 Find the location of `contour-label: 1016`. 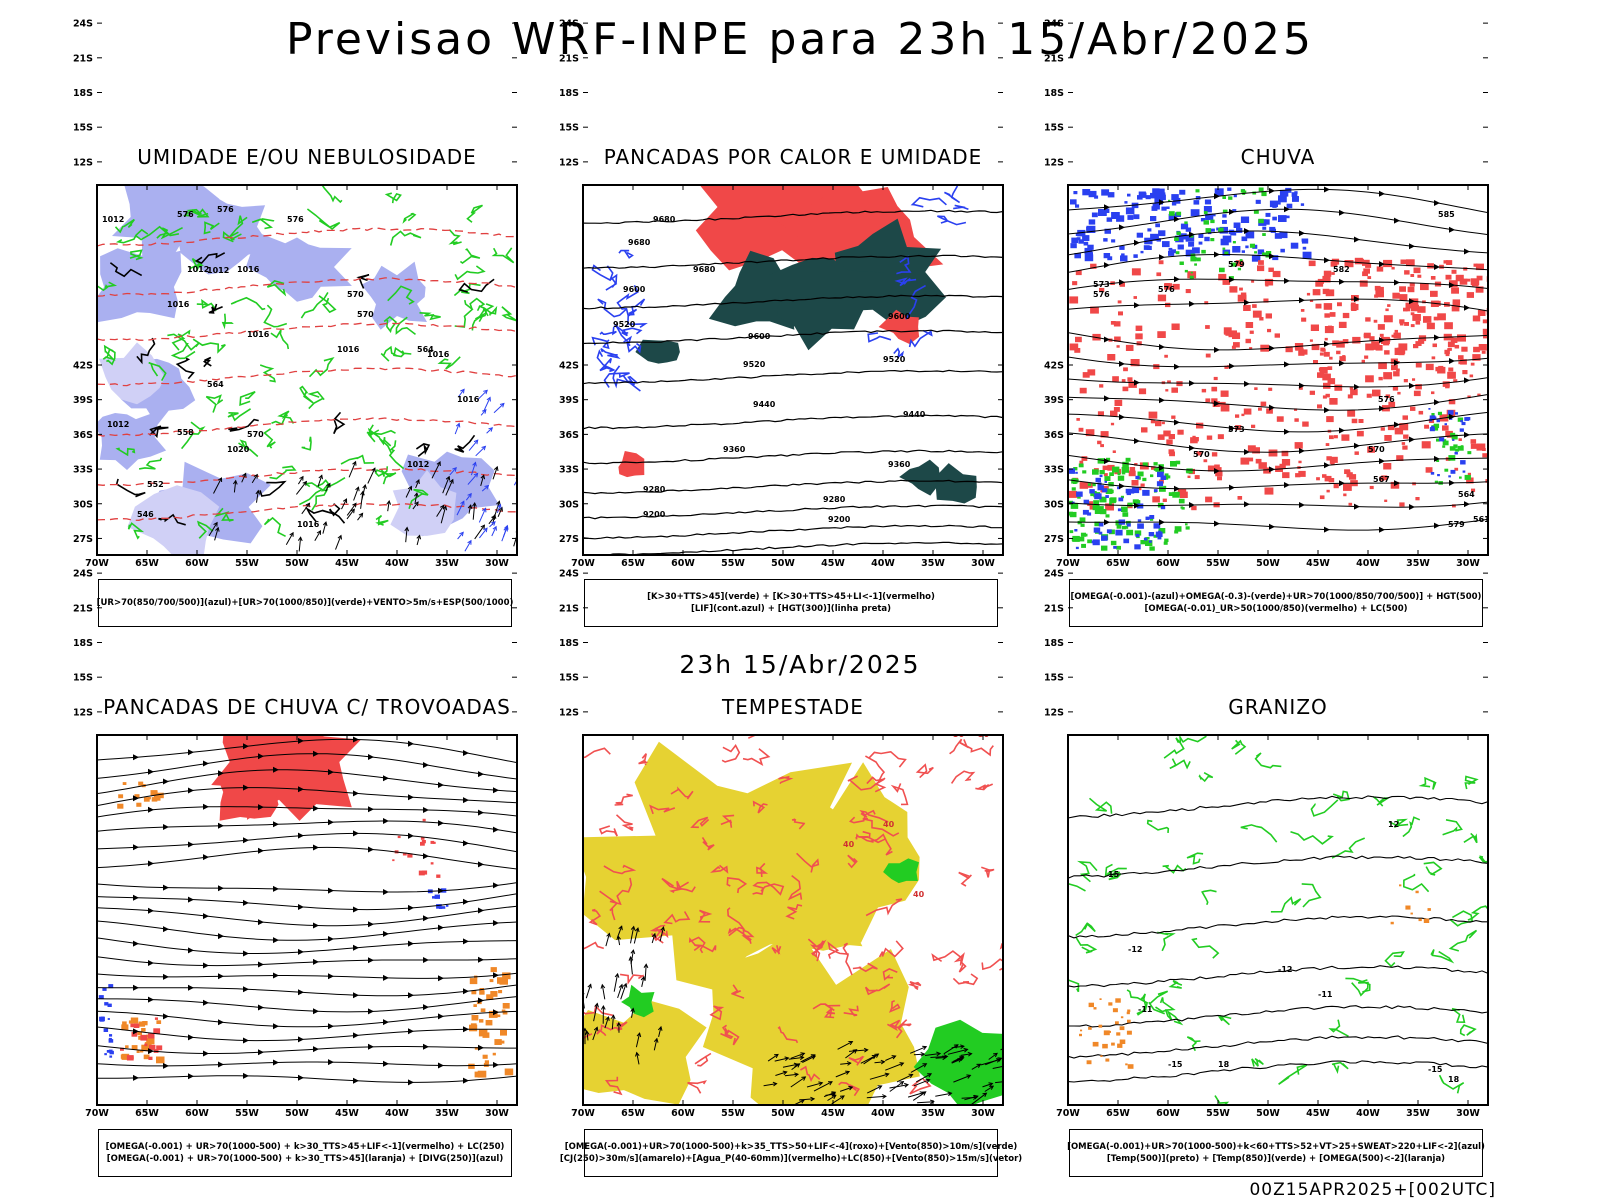

contour-label: 1016 is located at coordinates (308, 524).